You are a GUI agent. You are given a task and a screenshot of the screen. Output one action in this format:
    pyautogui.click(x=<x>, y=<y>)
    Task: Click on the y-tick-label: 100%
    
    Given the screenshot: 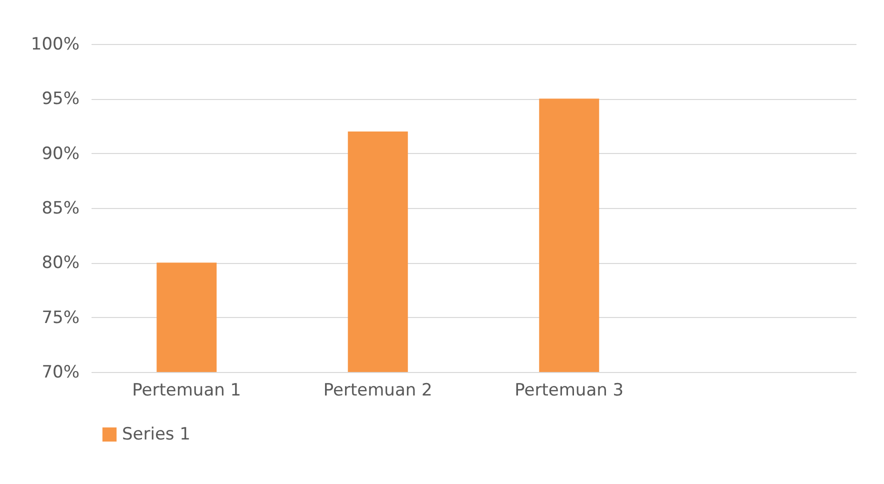 What is the action you would take?
    pyautogui.click(x=55, y=44)
    